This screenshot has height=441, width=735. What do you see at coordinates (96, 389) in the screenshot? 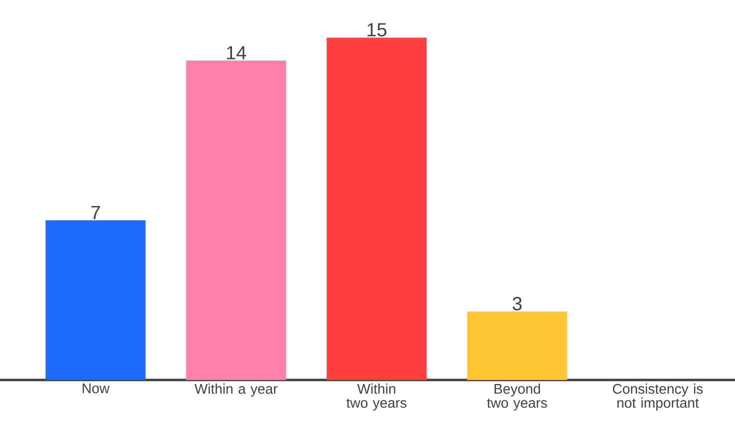
I see `x-tick-label: Now` at bounding box center [96, 389].